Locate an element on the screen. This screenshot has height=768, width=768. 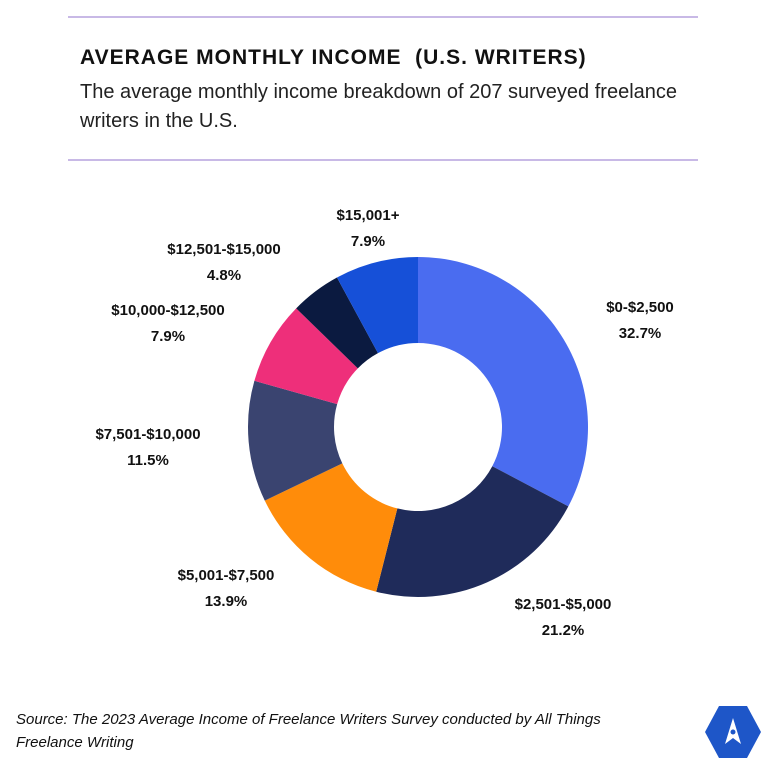
value-label: 32.7% is located at coordinates (640, 333).